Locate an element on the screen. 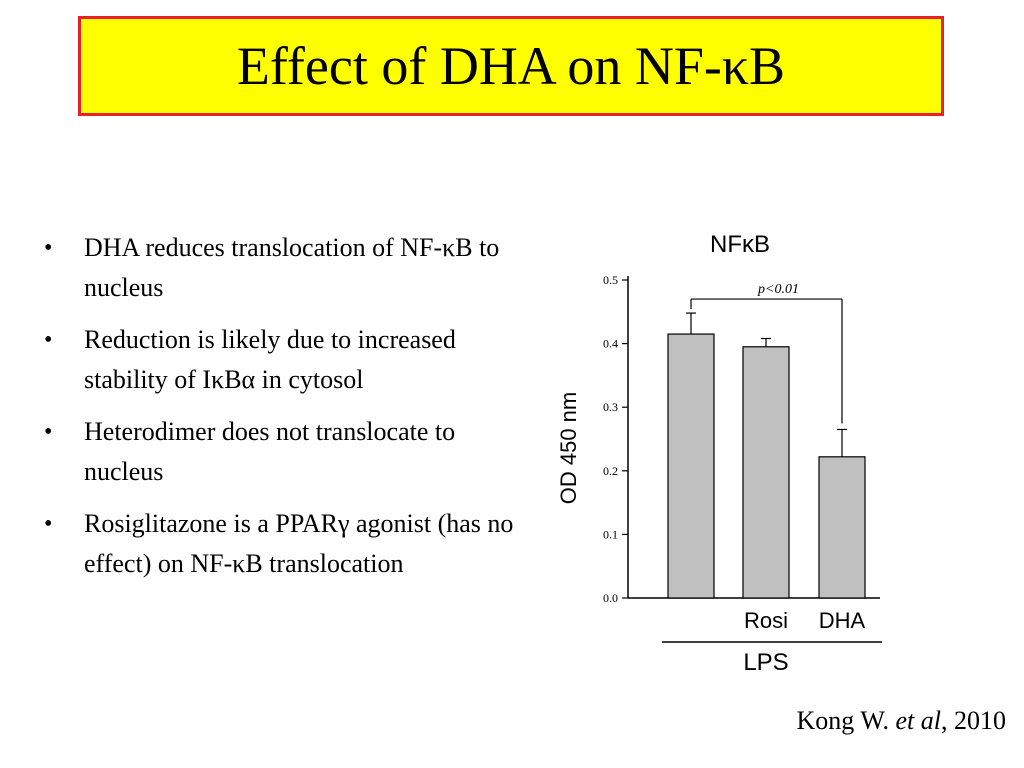  group-label: LPS is located at coordinates (765, 662).